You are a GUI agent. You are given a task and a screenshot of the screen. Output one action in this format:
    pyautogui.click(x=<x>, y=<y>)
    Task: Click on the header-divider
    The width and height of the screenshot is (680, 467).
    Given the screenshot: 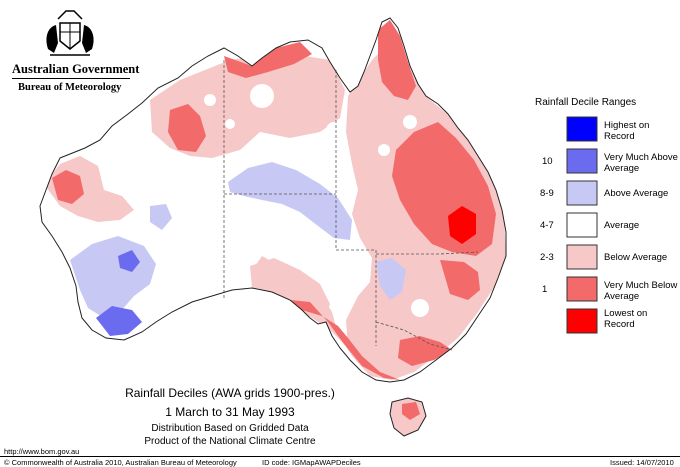 What is the action you would take?
    pyautogui.click(x=71, y=78)
    